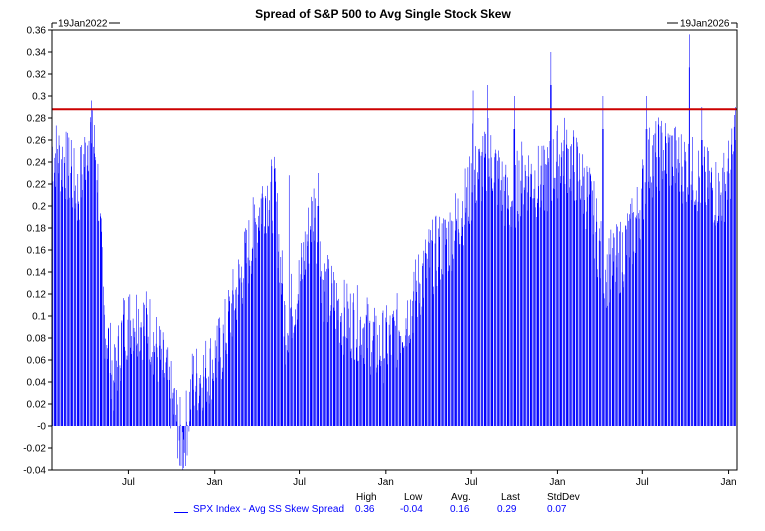 The height and width of the screenshot is (531, 765). What do you see at coordinates (37, 361) in the screenshot?
I see `y-tick-label: 0.06` at bounding box center [37, 361].